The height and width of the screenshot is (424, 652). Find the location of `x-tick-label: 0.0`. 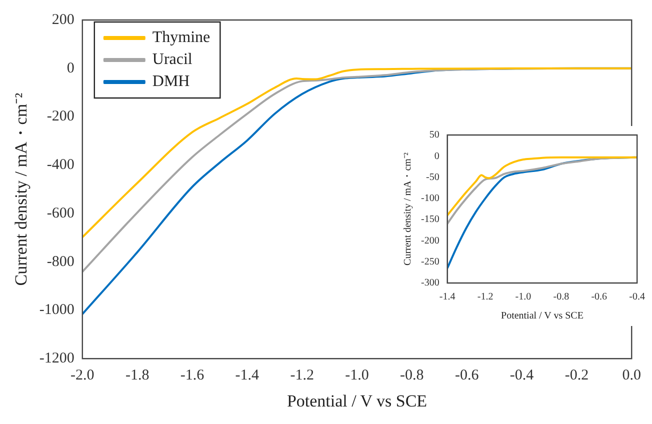

x-tick-label: 0.0 is located at coordinates (631, 376).